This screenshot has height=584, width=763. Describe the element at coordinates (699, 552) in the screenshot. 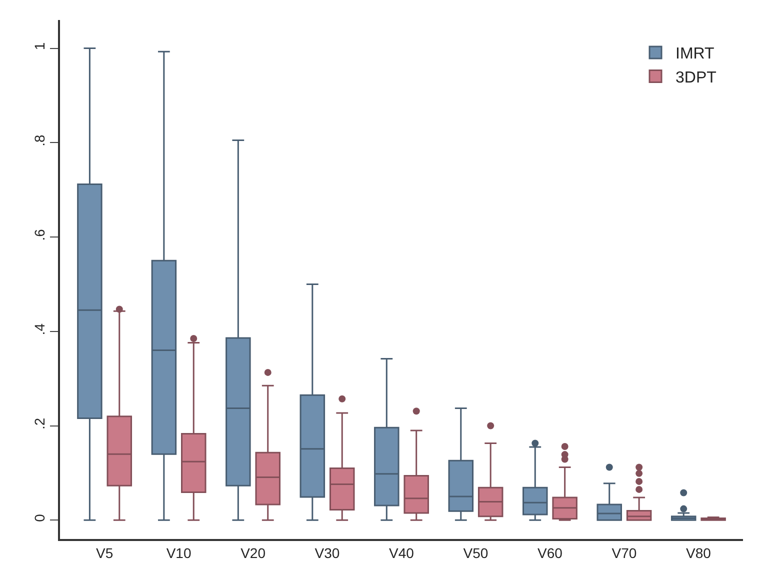

I see `x-tick-label: V80` at that location.